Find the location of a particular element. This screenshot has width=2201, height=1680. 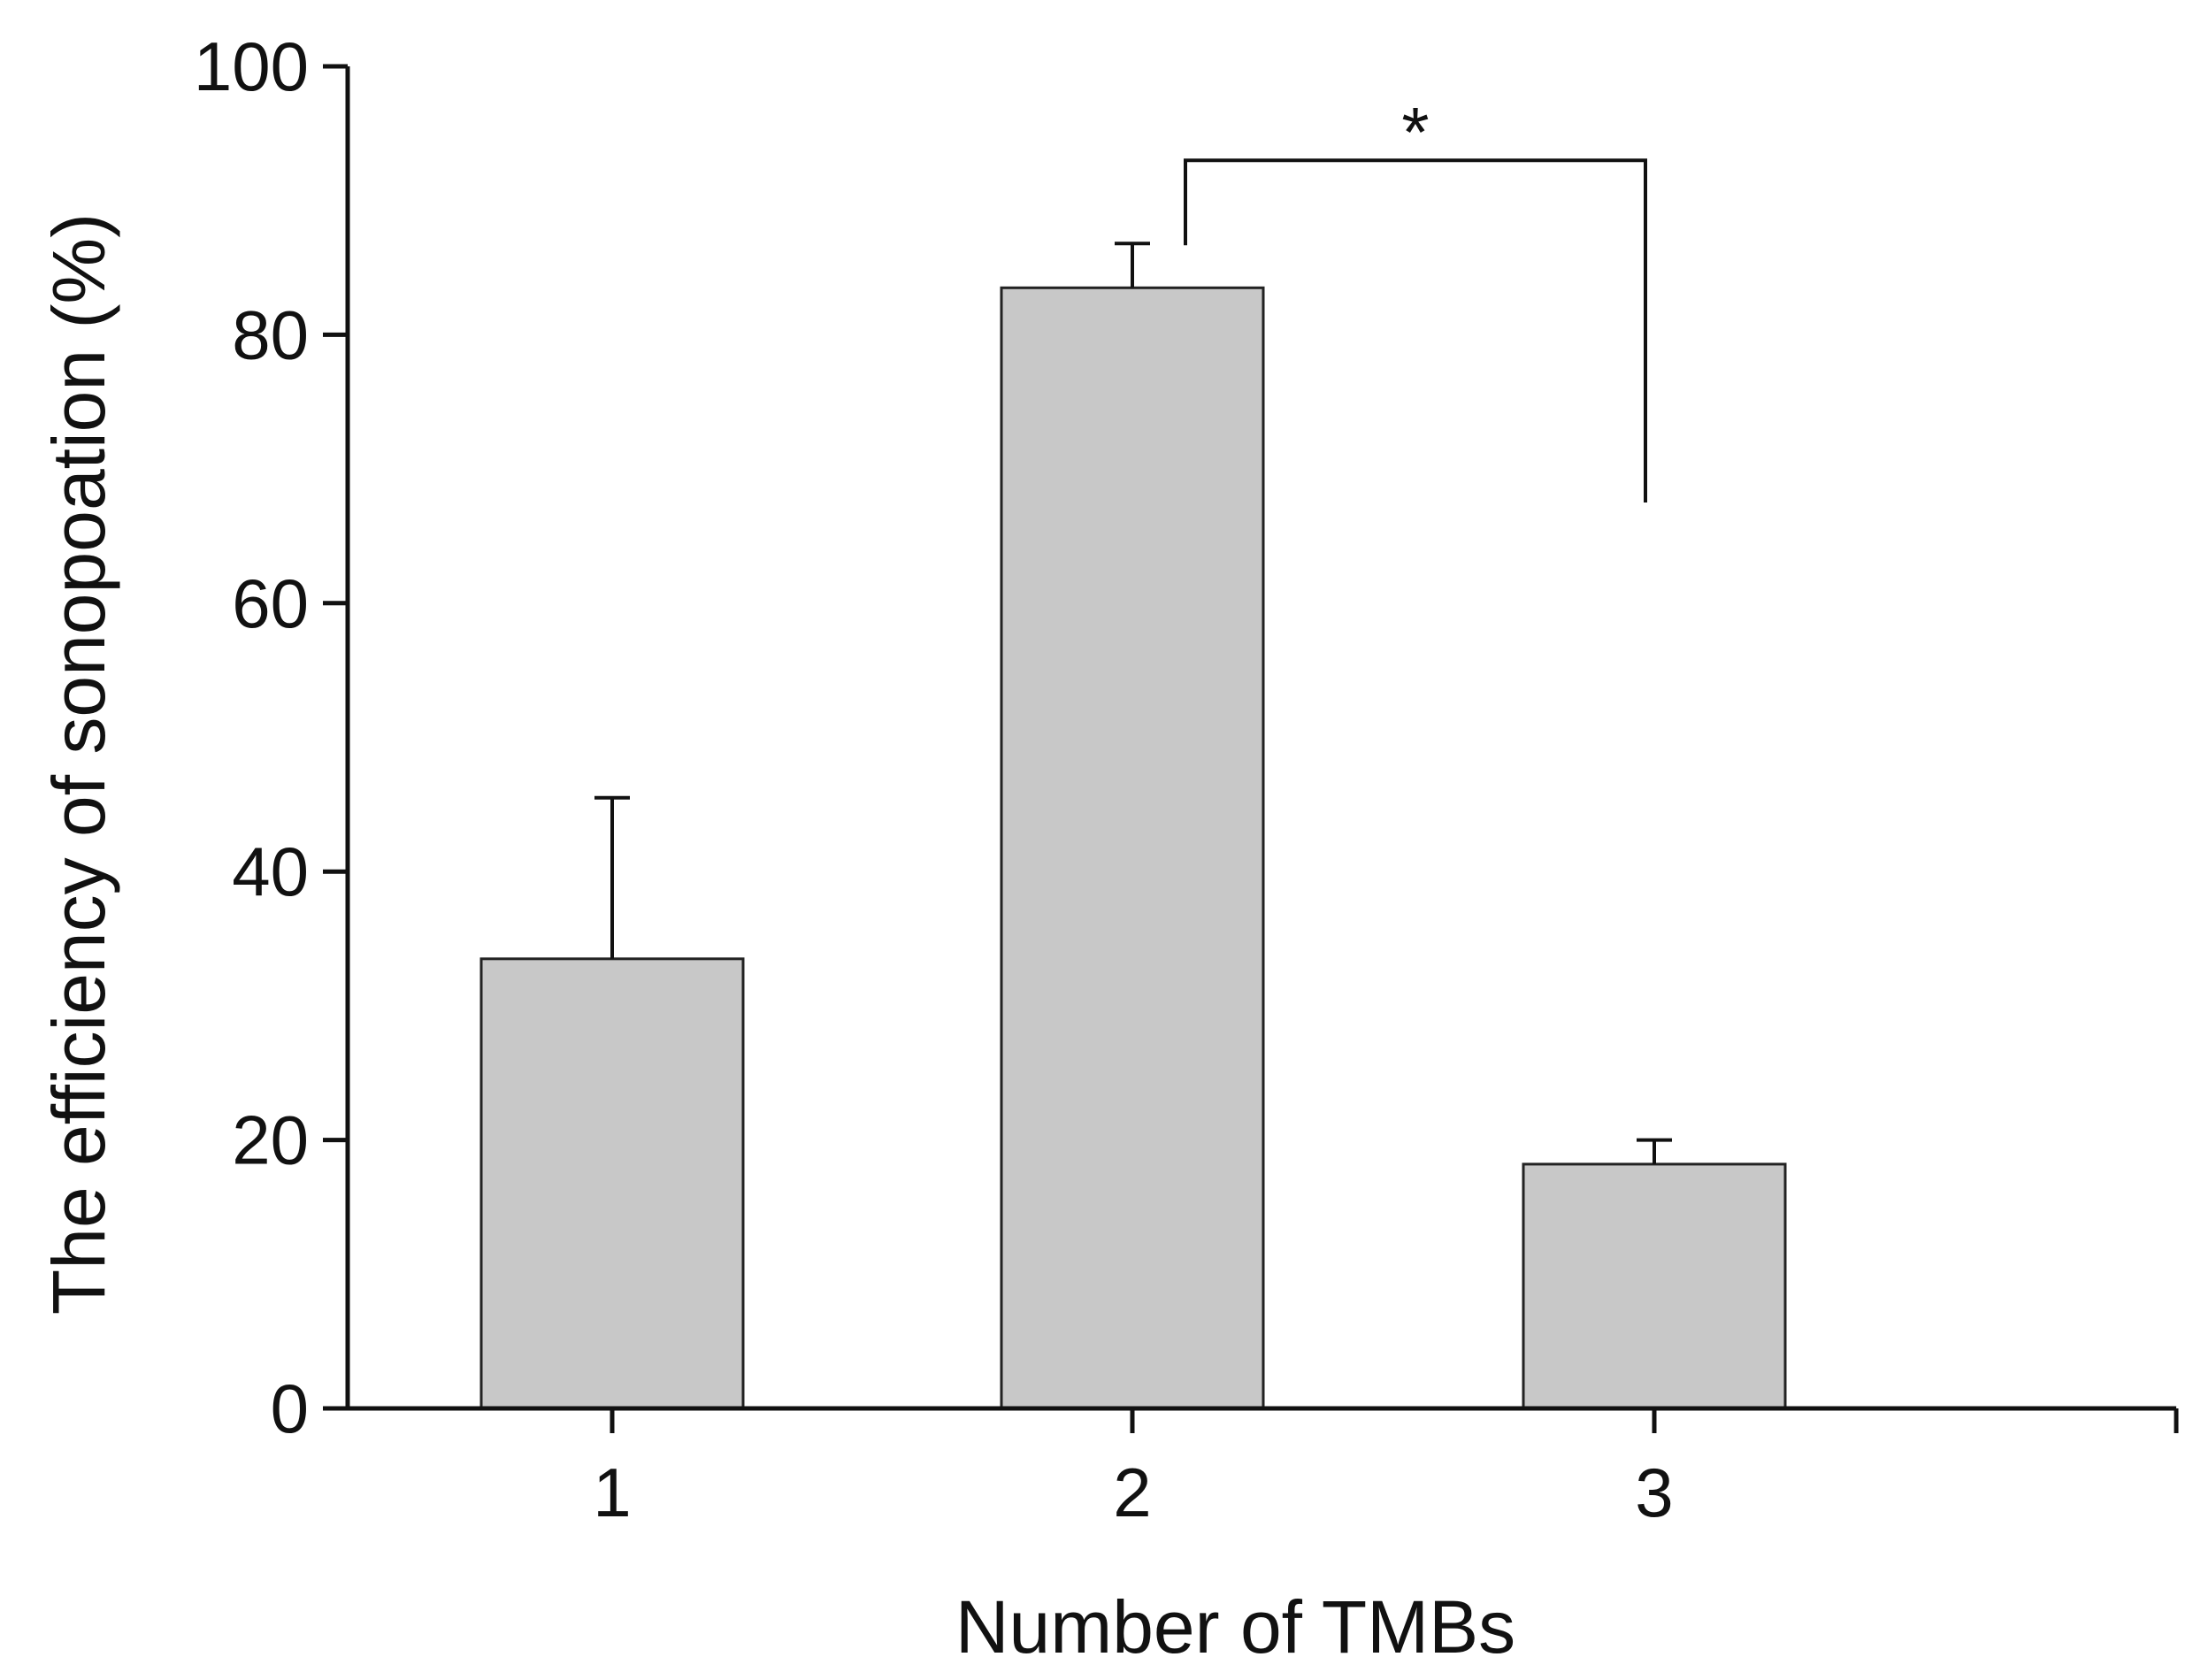

x-ticks-group: 1 2 3 is located at coordinates (1133, 1469).